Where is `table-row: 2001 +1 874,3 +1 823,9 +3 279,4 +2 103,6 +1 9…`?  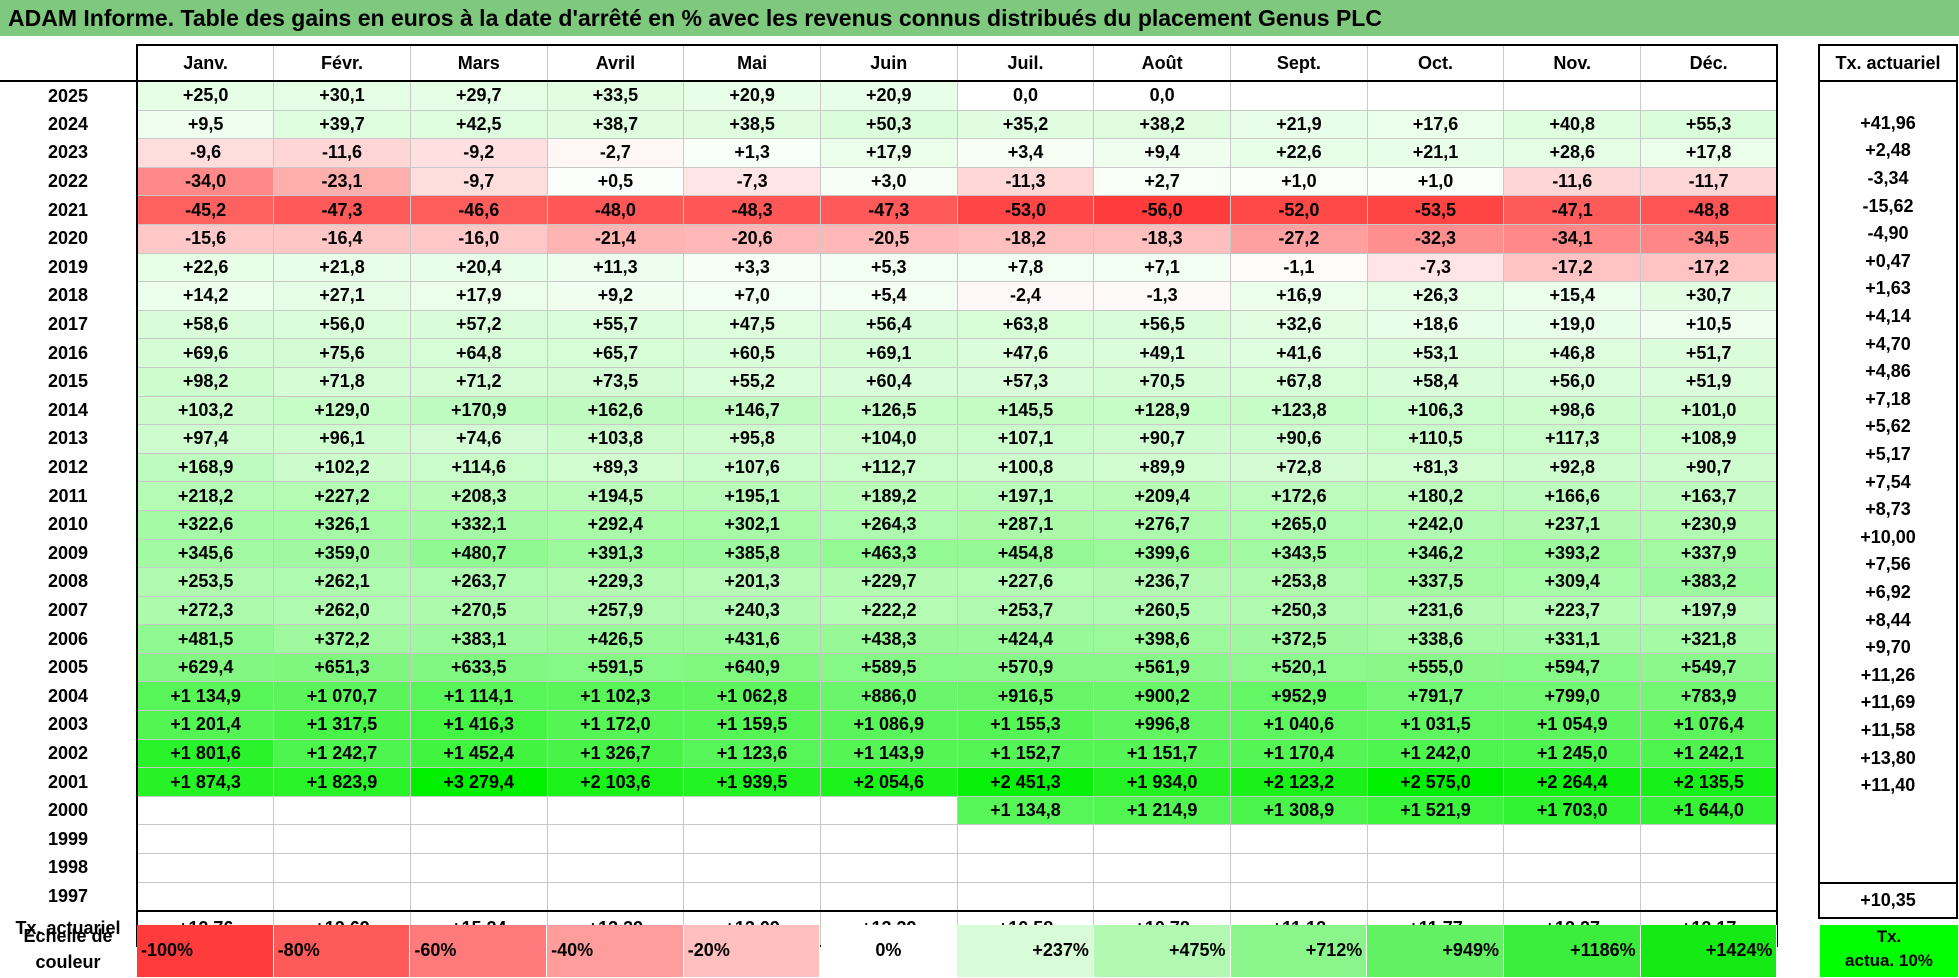
table-row: 2001 +1 874,3 +1 823,9 +3 279,4 +2 103,6 +1 9… is located at coordinates (889, 782).